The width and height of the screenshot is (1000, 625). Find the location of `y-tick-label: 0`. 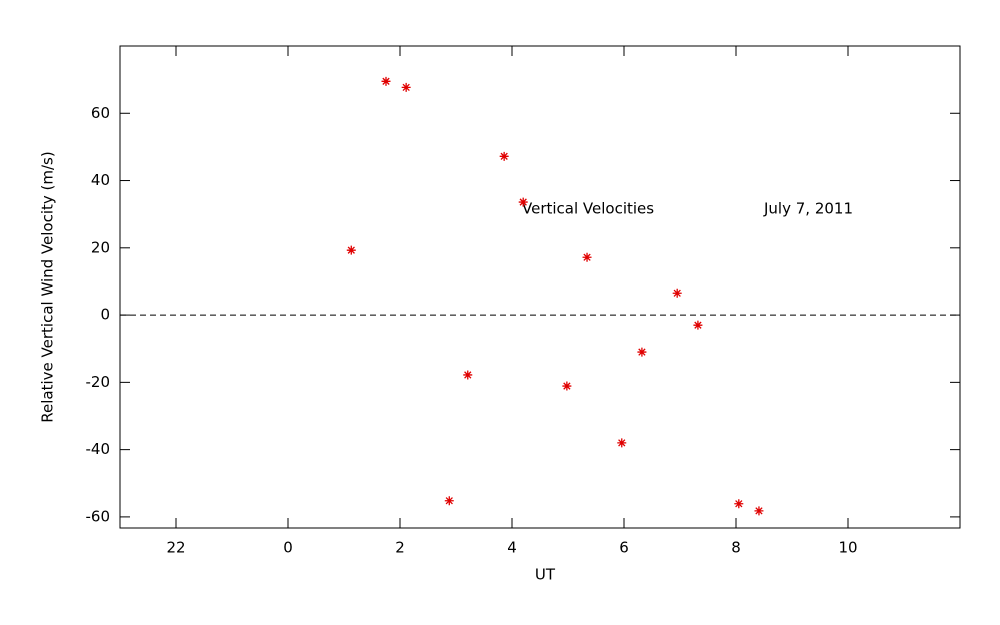

y-tick-label: 0 is located at coordinates (105, 315).